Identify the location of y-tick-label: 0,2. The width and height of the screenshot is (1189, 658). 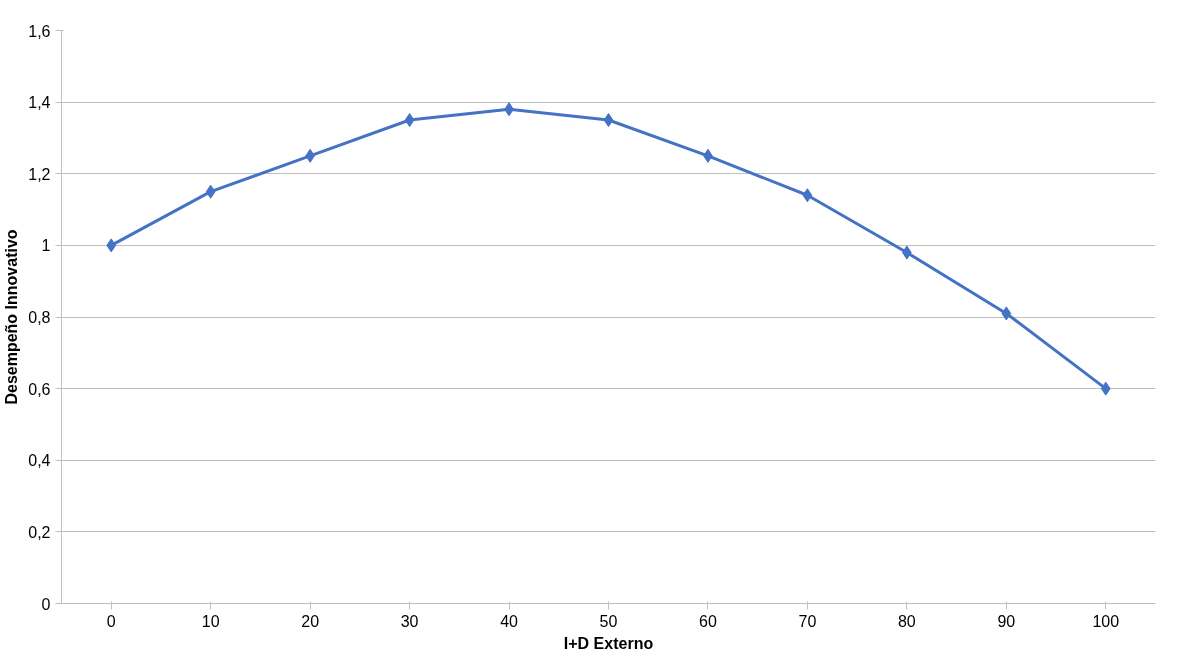
(39, 532).